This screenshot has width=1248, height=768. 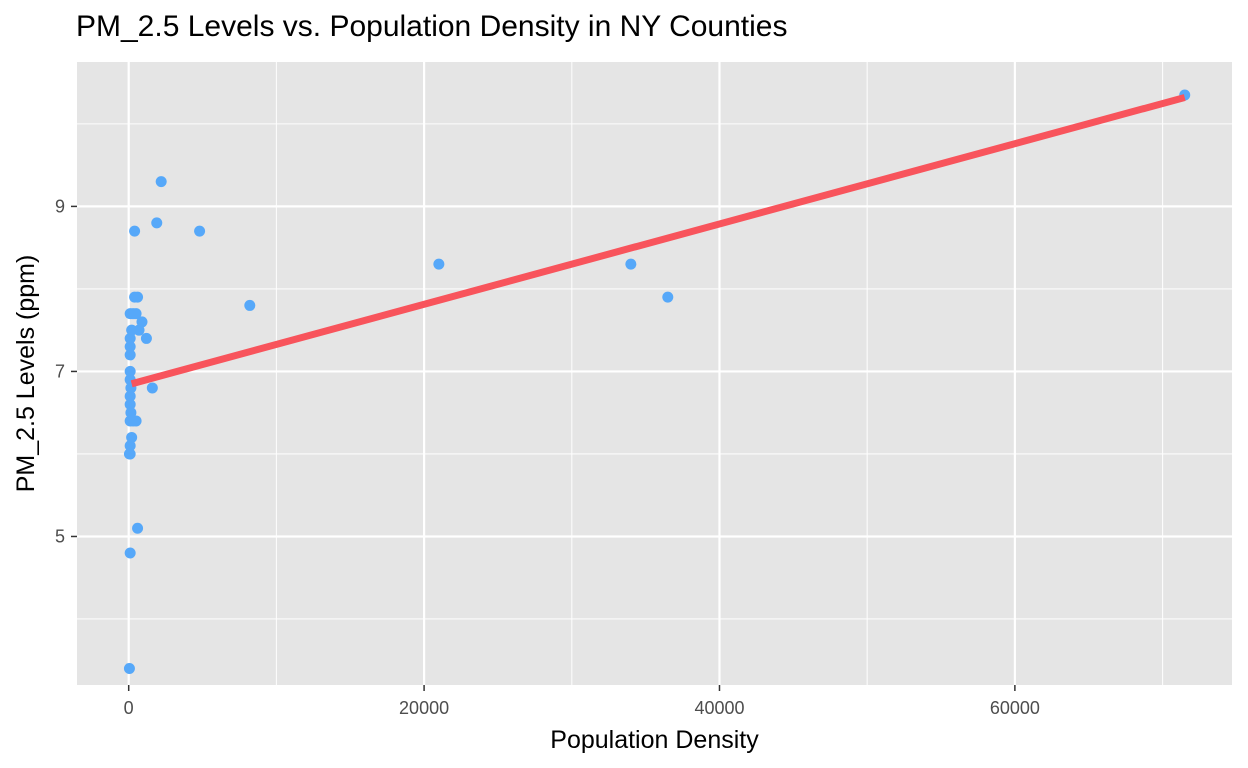 What do you see at coordinates (719, 708) in the screenshot?
I see `x-tick-label: 40000` at bounding box center [719, 708].